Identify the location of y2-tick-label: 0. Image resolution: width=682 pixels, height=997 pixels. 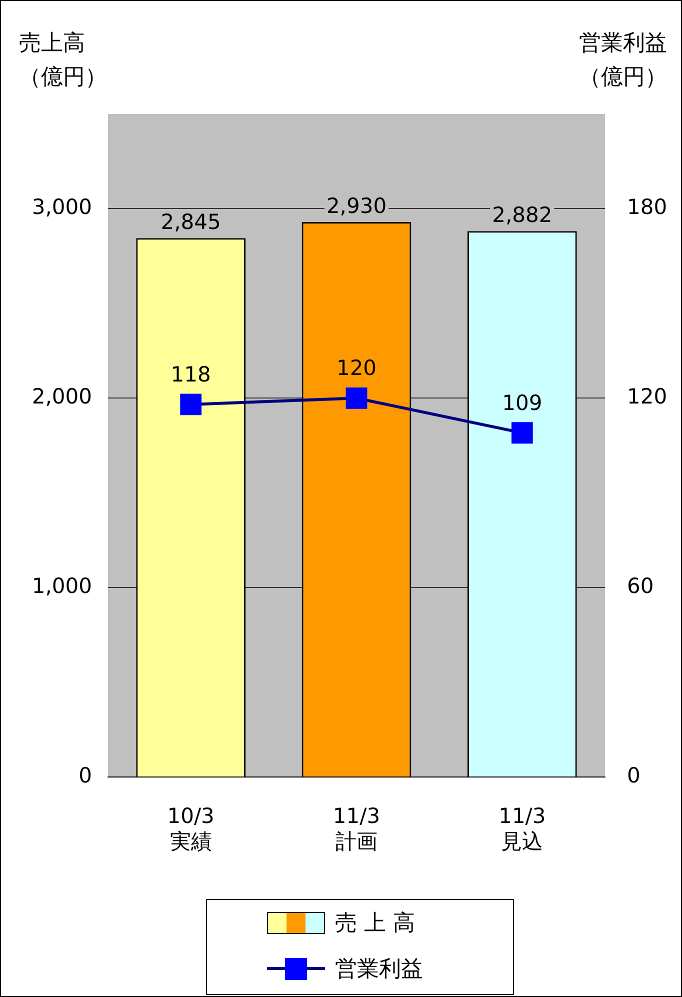
(633, 775).